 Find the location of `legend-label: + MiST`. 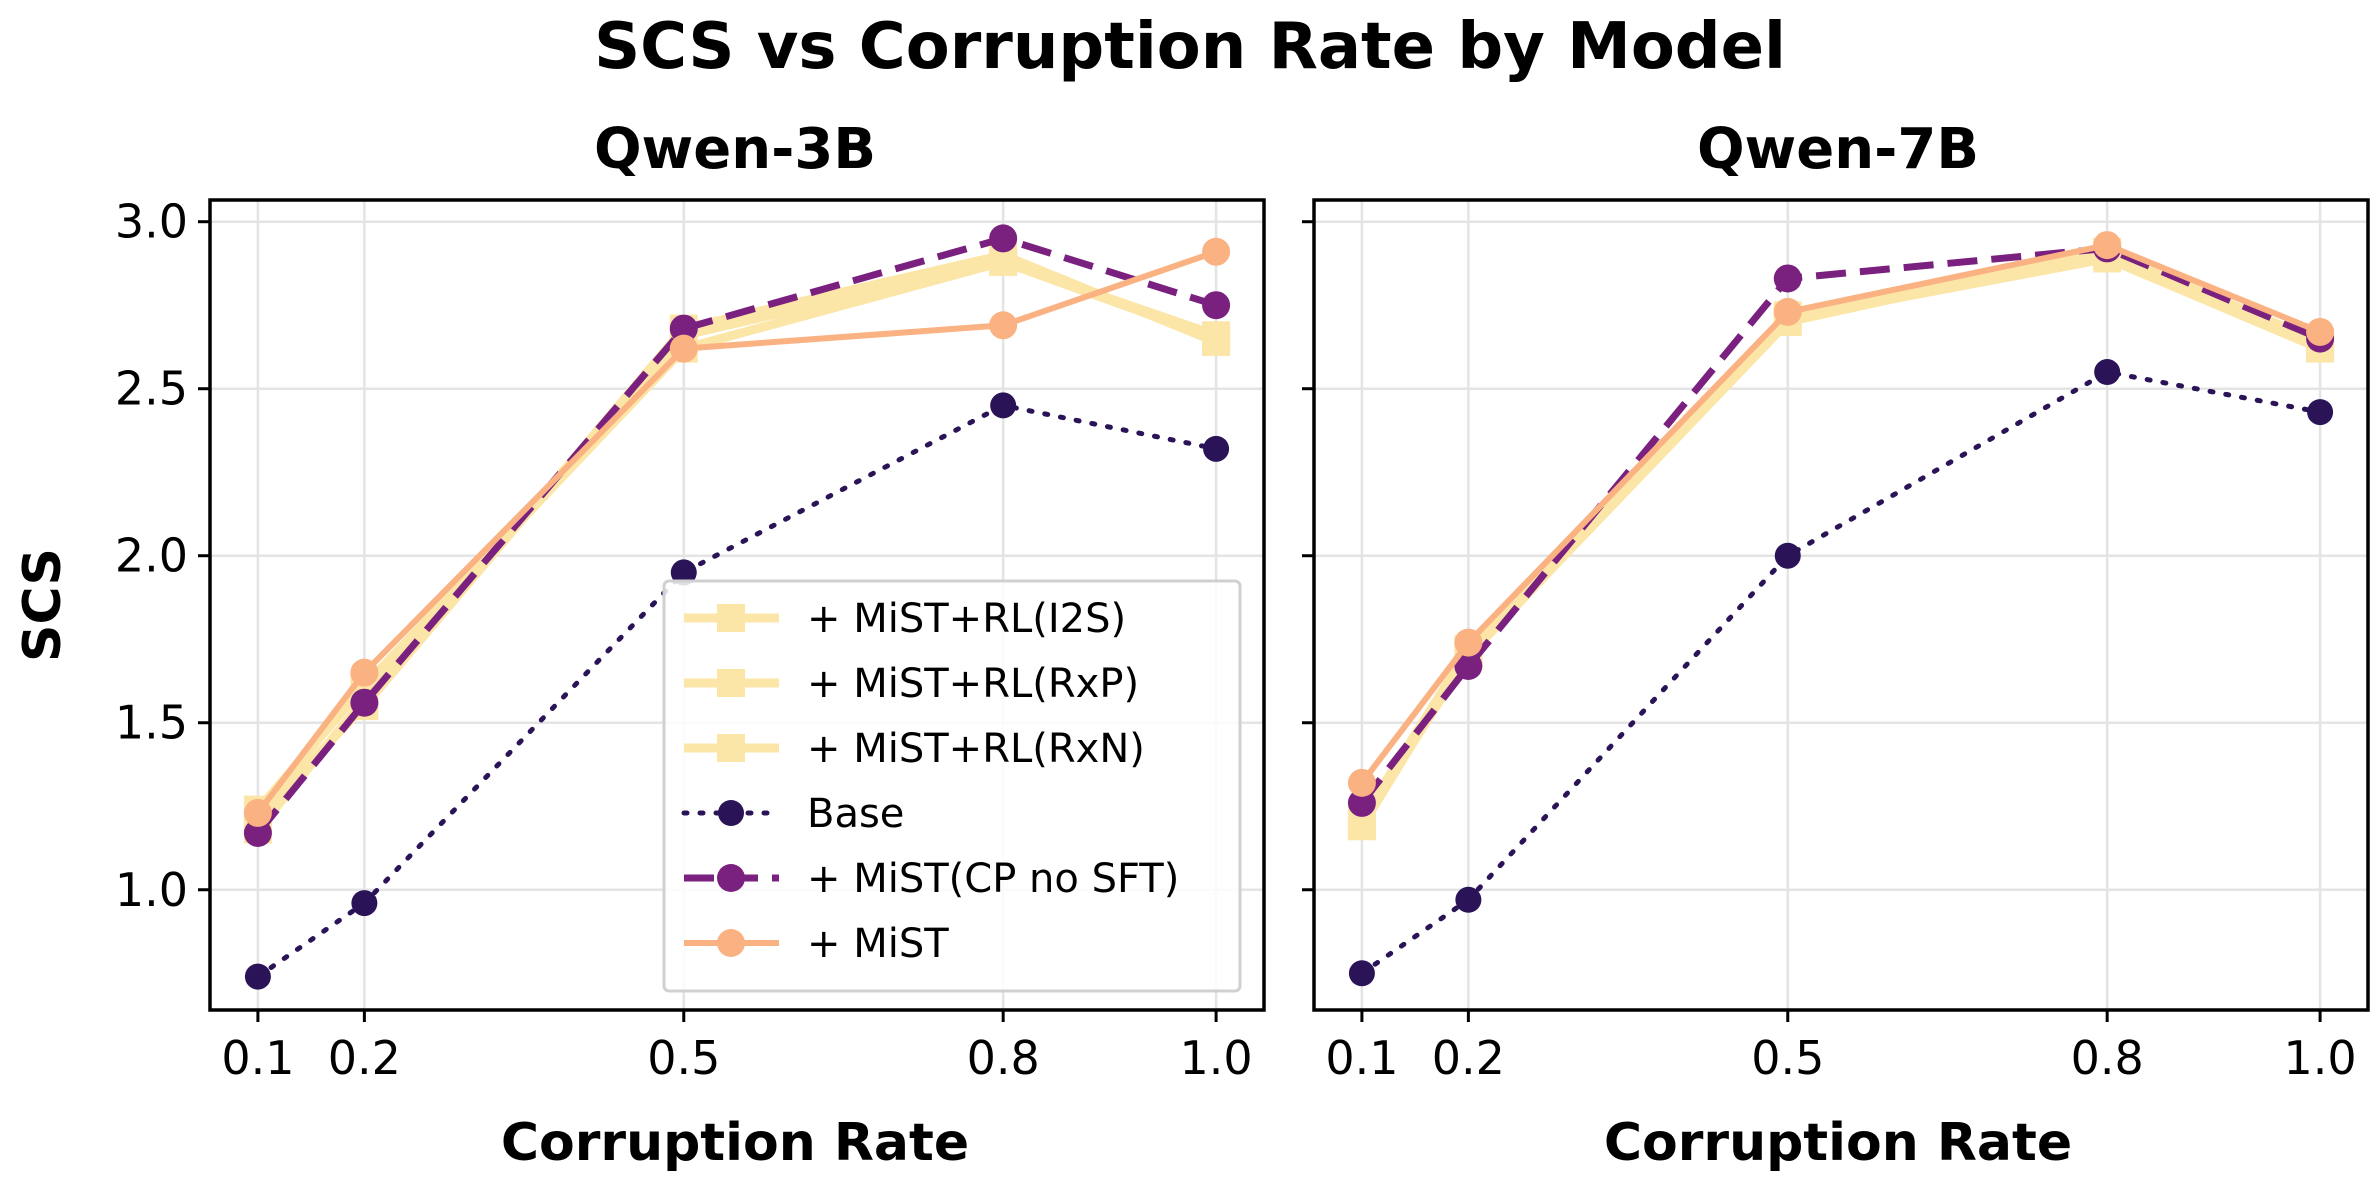

legend-label: + MiST is located at coordinates (878, 944).